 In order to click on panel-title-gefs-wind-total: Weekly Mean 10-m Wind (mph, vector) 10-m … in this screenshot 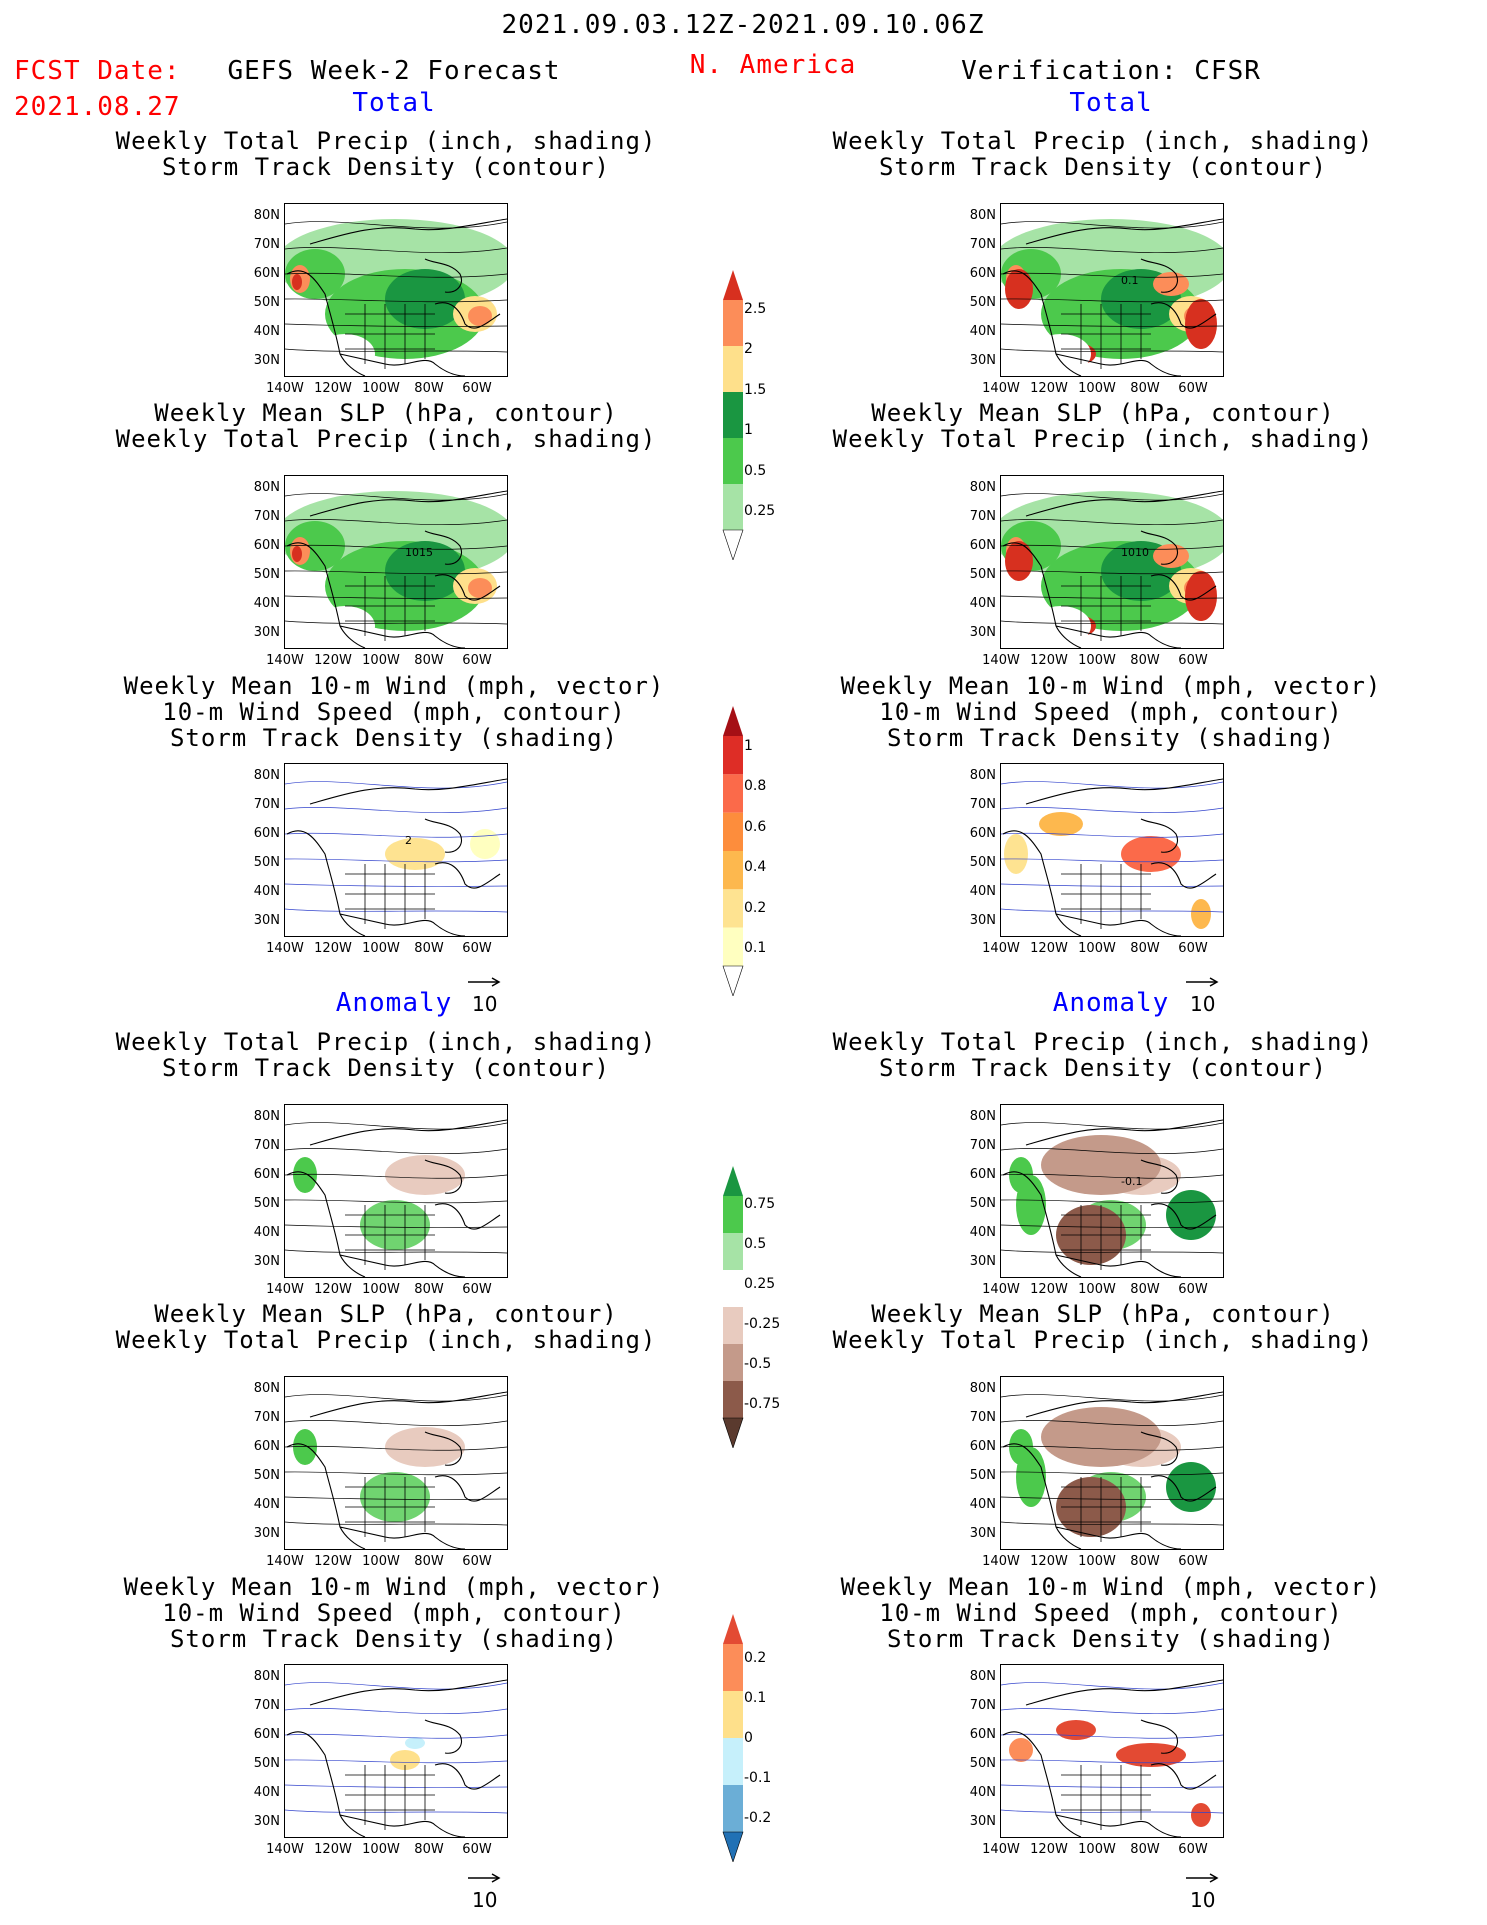, I will do `click(394, 712)`.